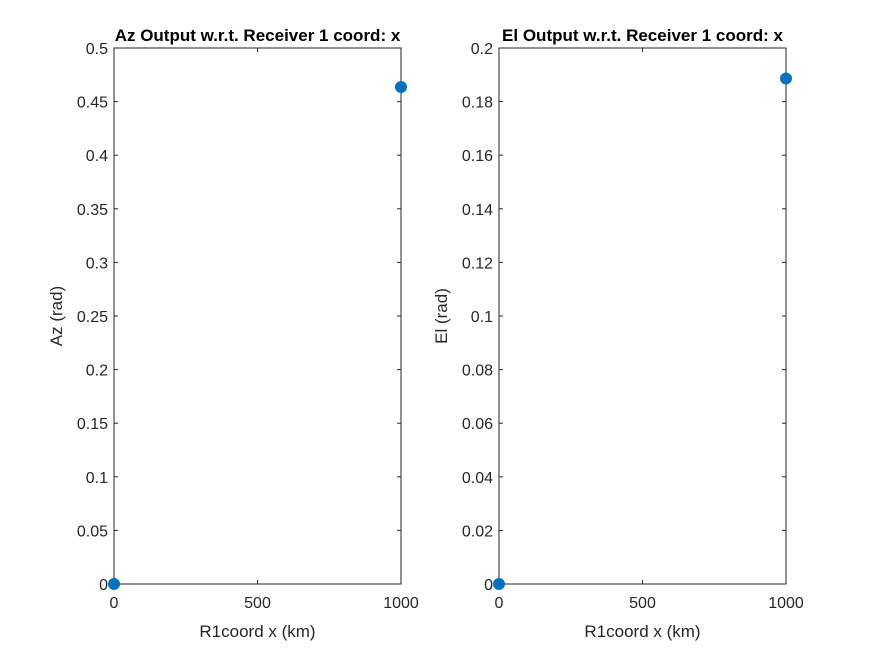 This screenshot has width=875, height=661. Describe the element at coordinates (488, 585) in the screenshot. I see `chart-2-ytick-label: 0` at that location.